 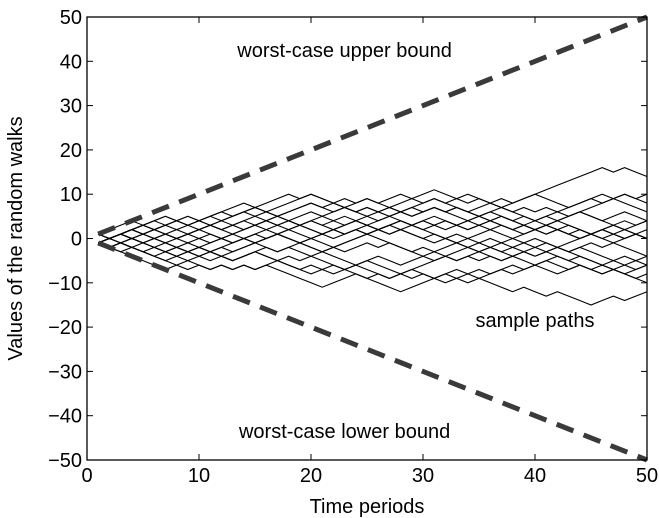 What do you see at coordinates (16, 238) in the screenshot?
I see `y-axis-label: Values of the random walks` at bounding box center [16, 238].